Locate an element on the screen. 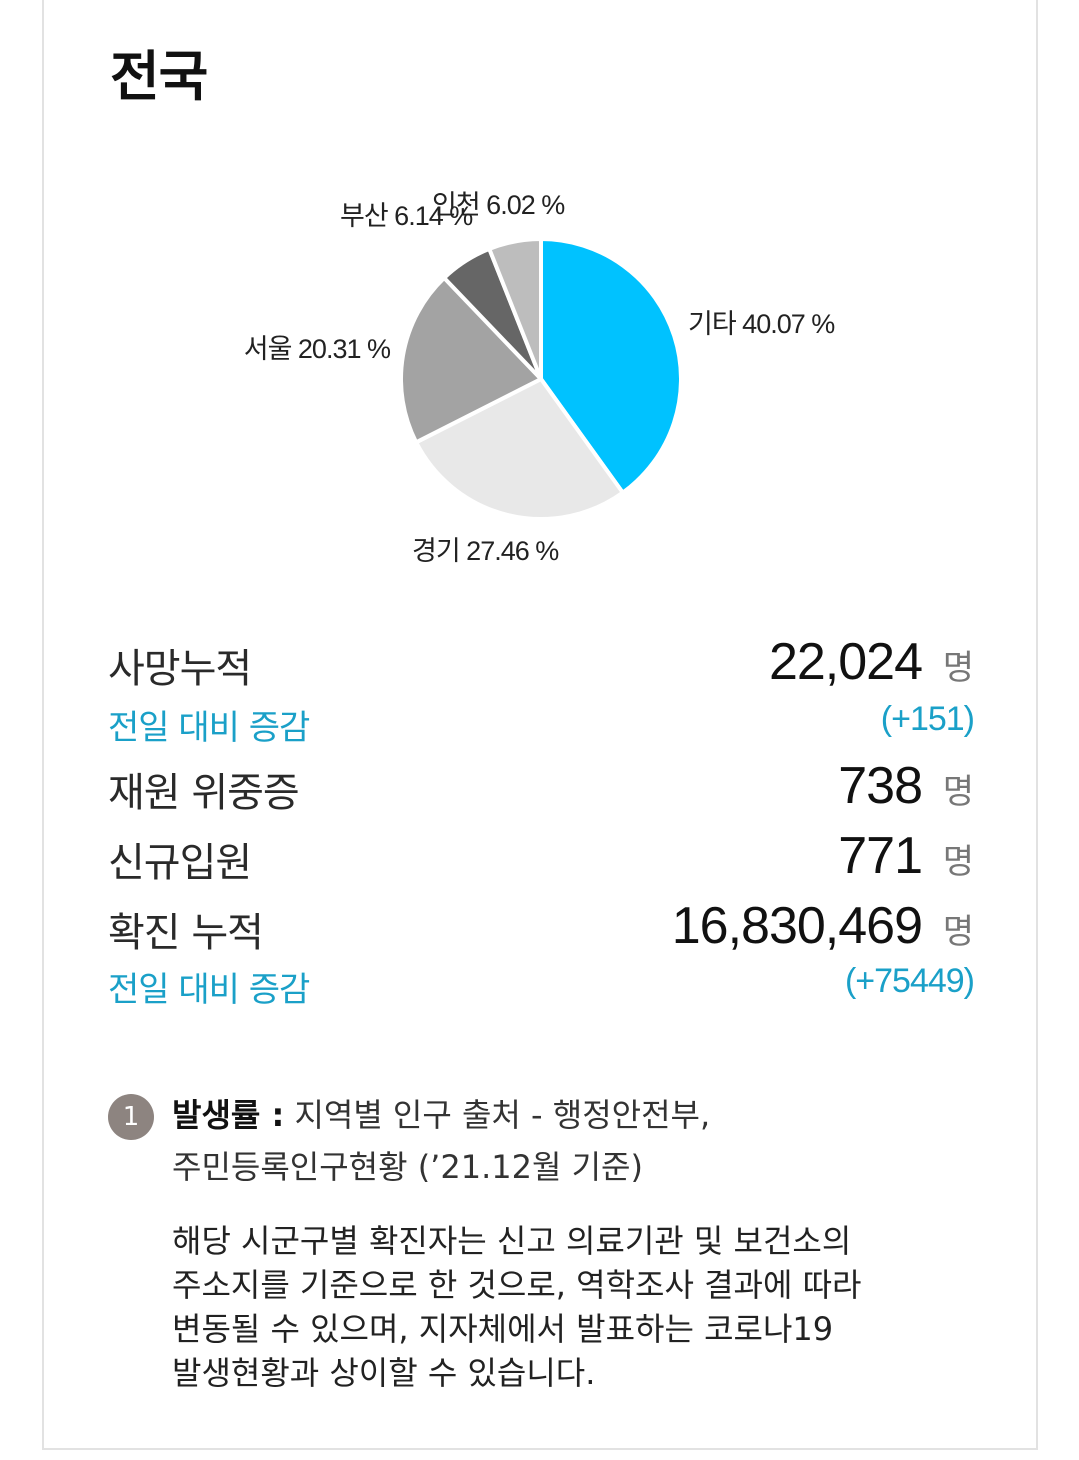 This screenshot has width=1079, height=1460. footnote-body-line: 발생현황과 상이할 수 있습니다. is located at coordinates (384, 1373).